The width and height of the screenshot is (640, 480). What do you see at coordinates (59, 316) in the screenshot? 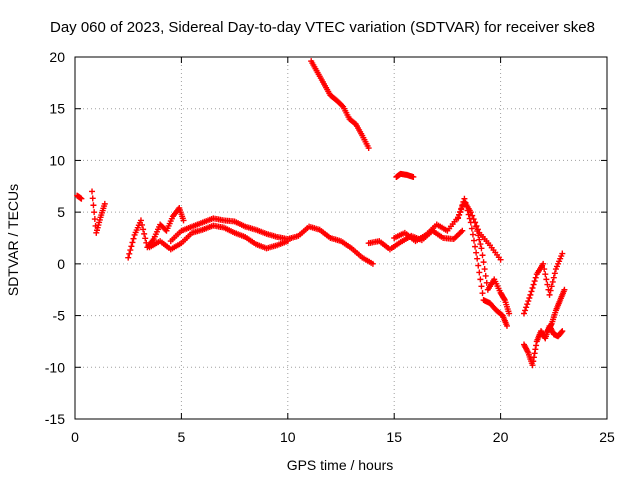
I see `y-tick-label: -5` at bounding box center [59, 316].